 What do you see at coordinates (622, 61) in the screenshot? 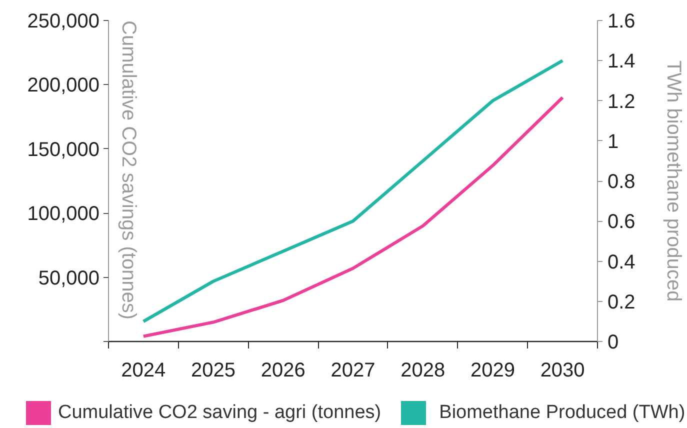
I see `y2-tick-label: 1.4` at bounding box center [622, 61].